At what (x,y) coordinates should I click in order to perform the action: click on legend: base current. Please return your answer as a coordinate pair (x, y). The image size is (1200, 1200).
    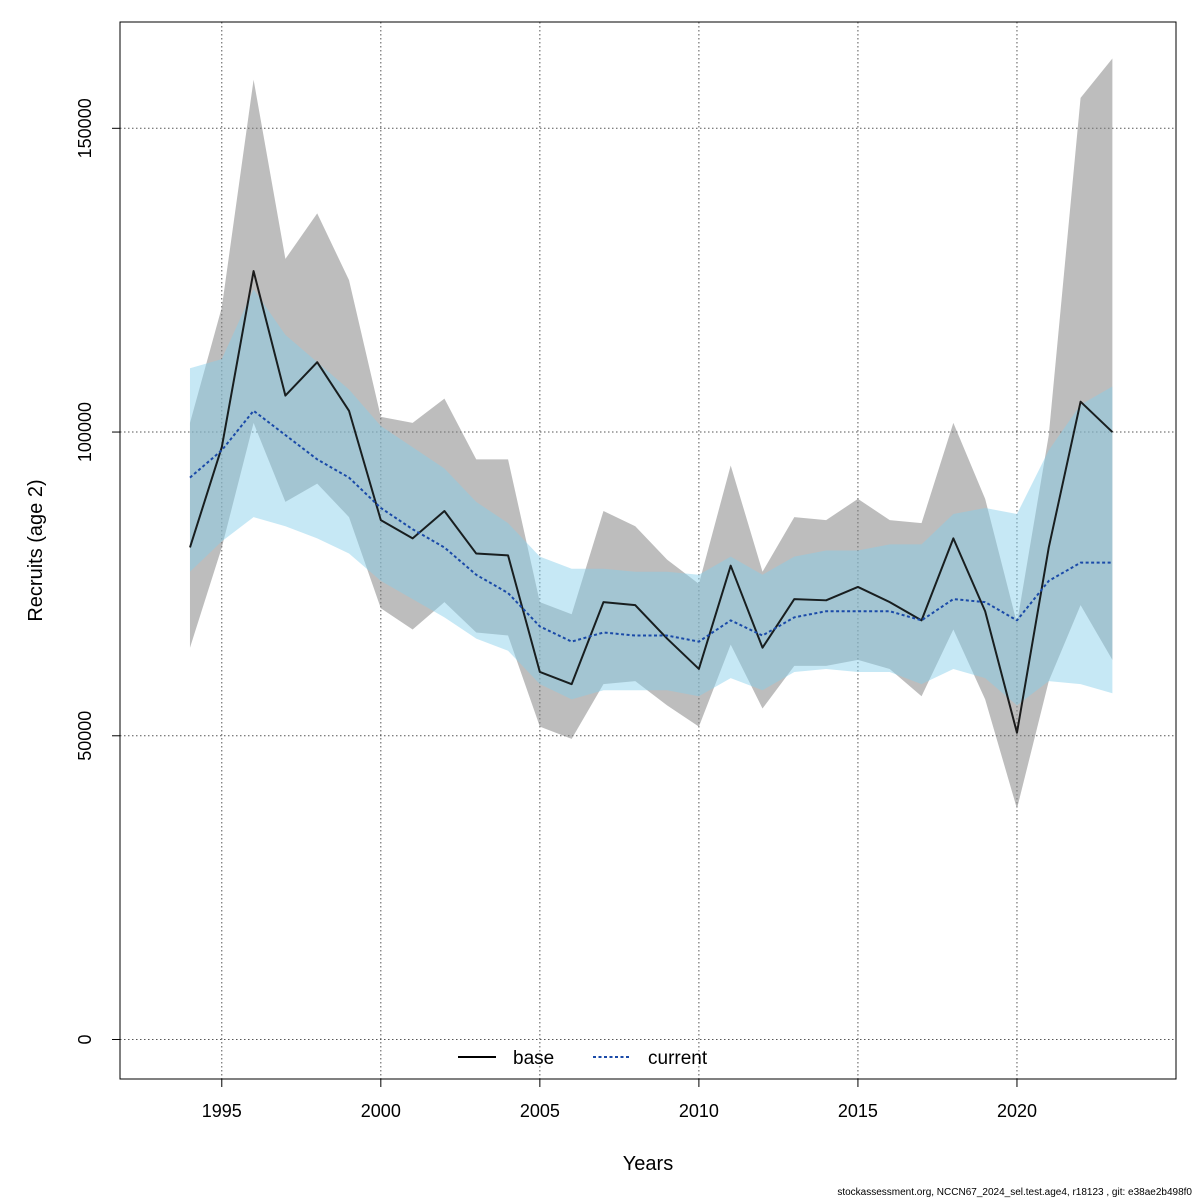
    Looking at the image, I should click on (583, 1058).